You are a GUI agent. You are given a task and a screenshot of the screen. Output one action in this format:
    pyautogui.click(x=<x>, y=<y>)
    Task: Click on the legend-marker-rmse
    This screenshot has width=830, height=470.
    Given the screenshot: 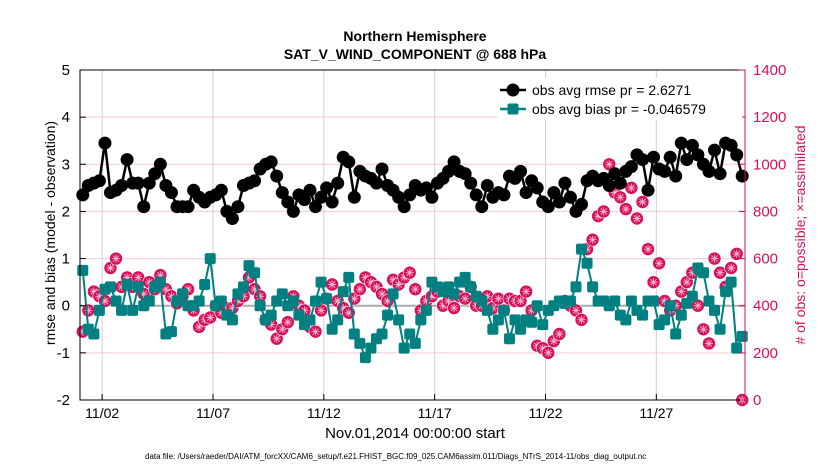 What is the action you would take?
    pyautogui.click(x=513, y=90)
    